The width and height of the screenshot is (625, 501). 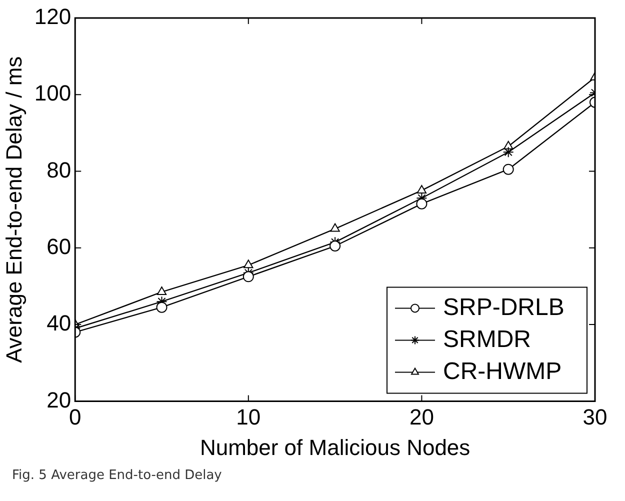 What do you see at coordinates (59, 323) in the screenshot?
I see `y-tick-label: 40` at bounding box center [59, 323].